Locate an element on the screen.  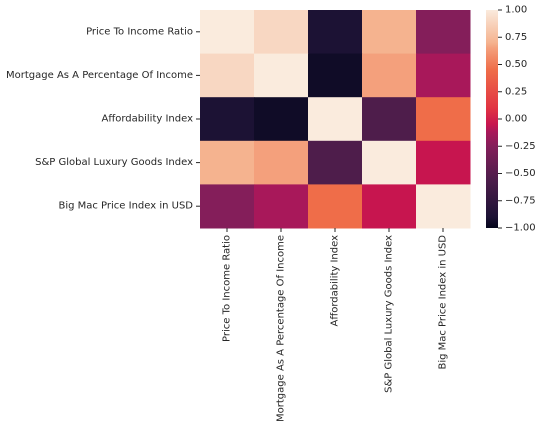
column-label: Affordability Index is located at coordinates (335, 281).